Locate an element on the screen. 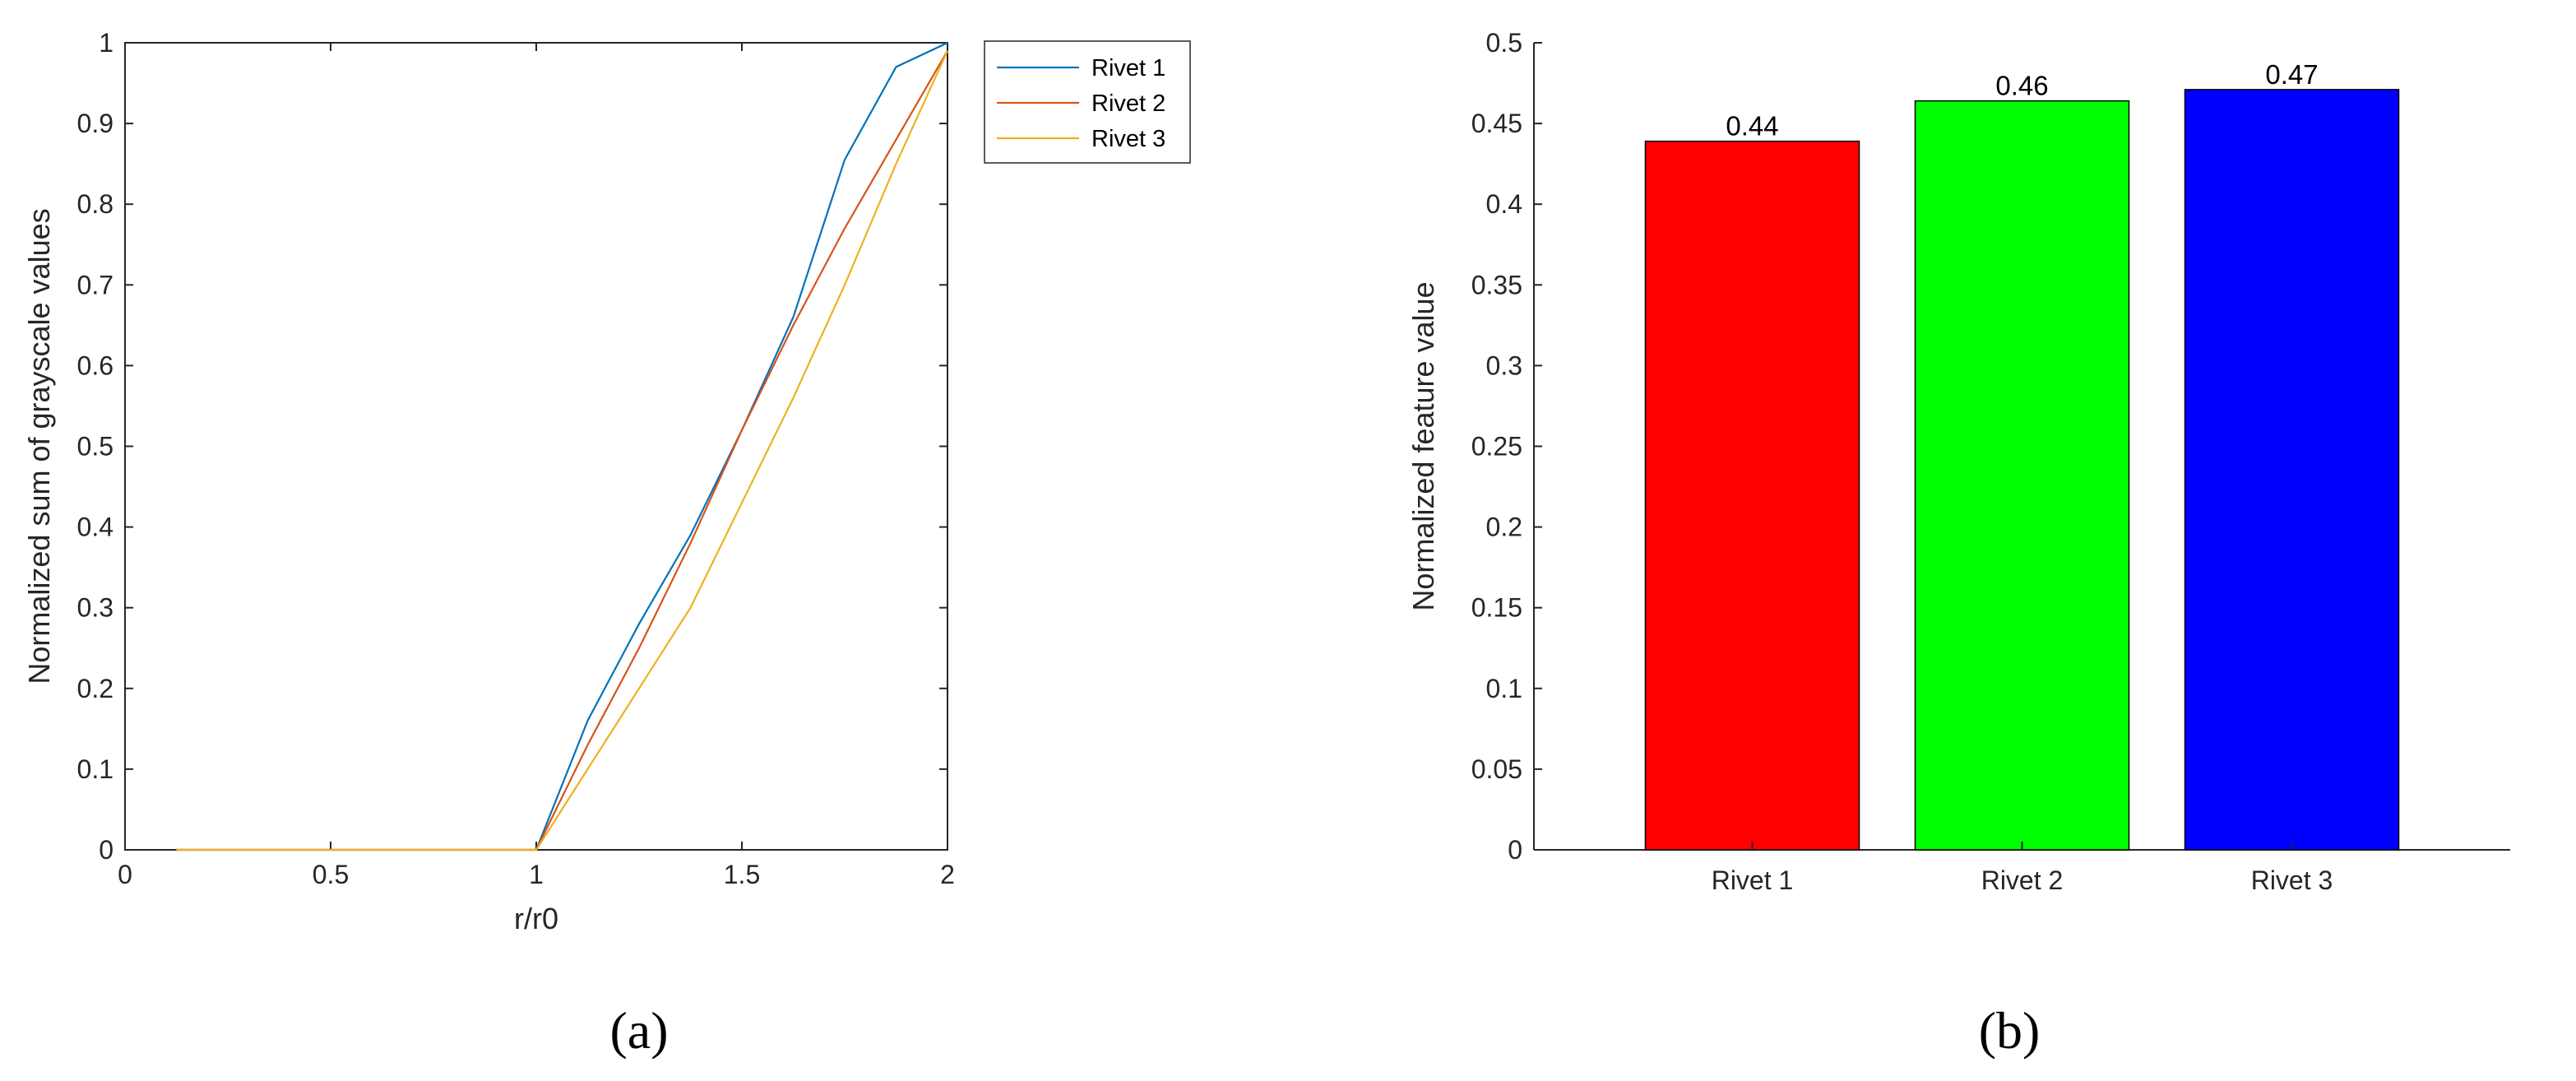  x-tick-label: 1.5 is located at coordinates (742, 874).